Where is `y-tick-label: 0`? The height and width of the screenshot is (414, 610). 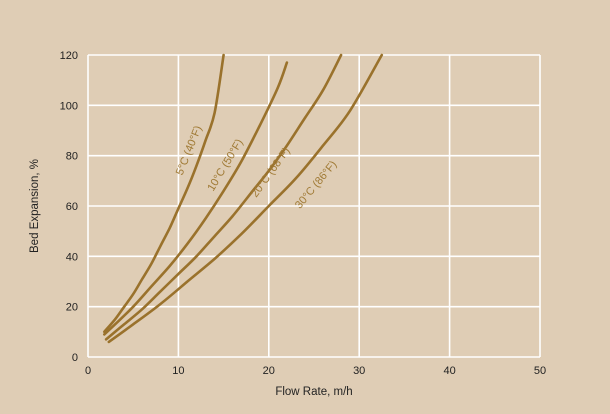 y-tick-label: 0 is located at coordinates (75, 358).